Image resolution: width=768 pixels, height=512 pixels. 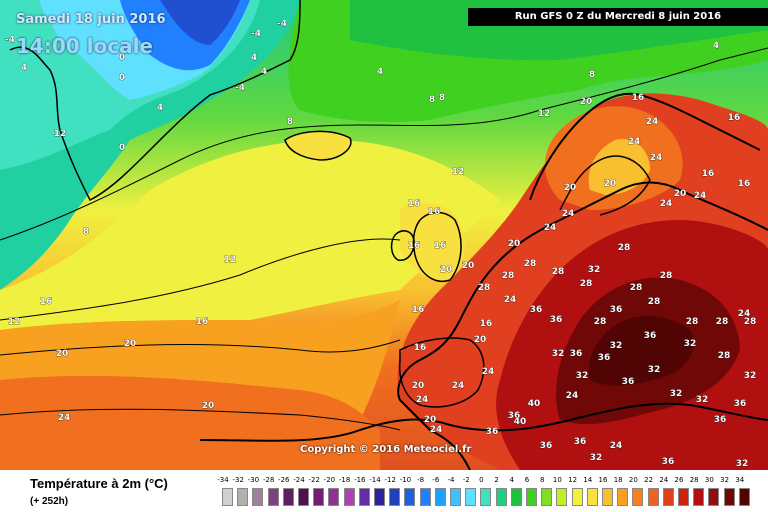 What do you see at coordinates (49, 501) in the screenshot?
I see `legend-subtitle: (+ 252h)` at bounding box center [49, 501].